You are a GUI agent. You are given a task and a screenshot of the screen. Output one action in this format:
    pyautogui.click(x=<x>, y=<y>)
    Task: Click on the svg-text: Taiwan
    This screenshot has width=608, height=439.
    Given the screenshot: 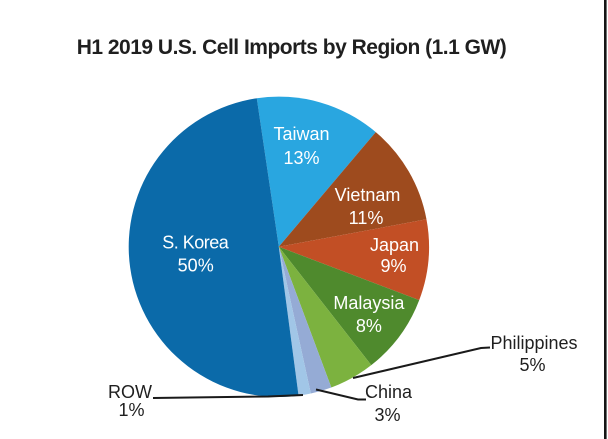 What is the action you would take?
    pyautogui.click(x=301, y=134)
    